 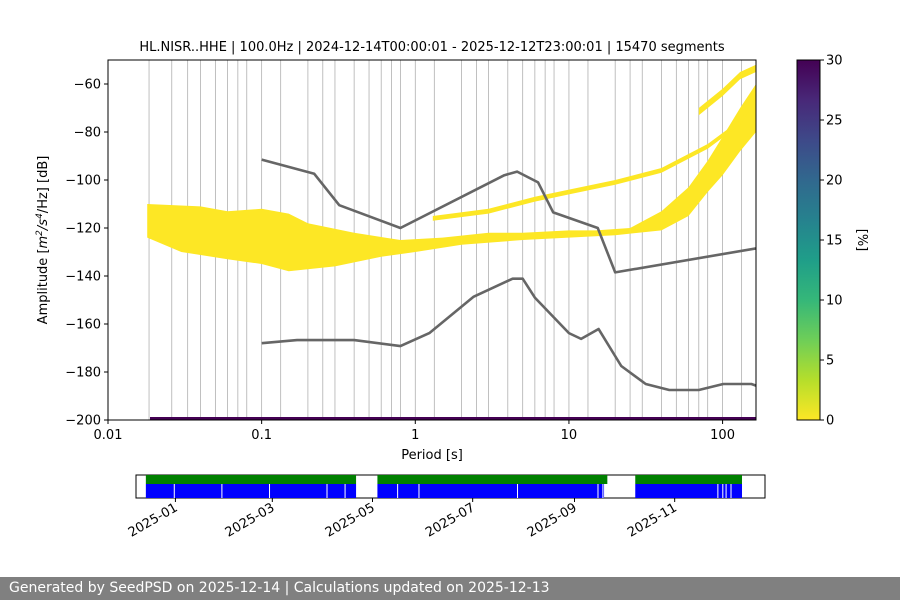 What do you see at coordinates (83, 421) in the screenshot?
I see `y-tick-label: −200` at bounding box center [83, 421].